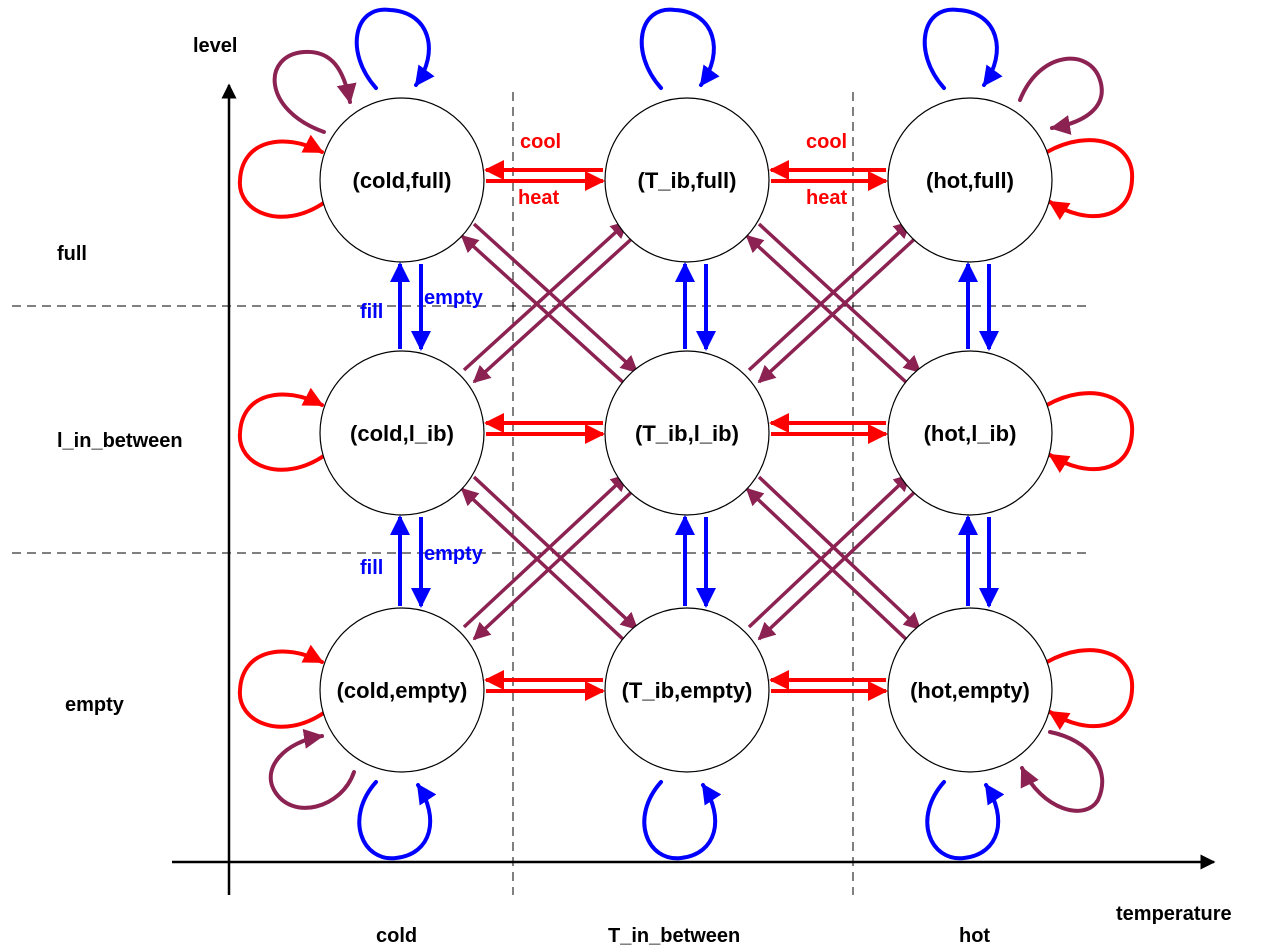 The image size is (1264, 952). I want to click on heat-label-2: heat, so click(826, 198).